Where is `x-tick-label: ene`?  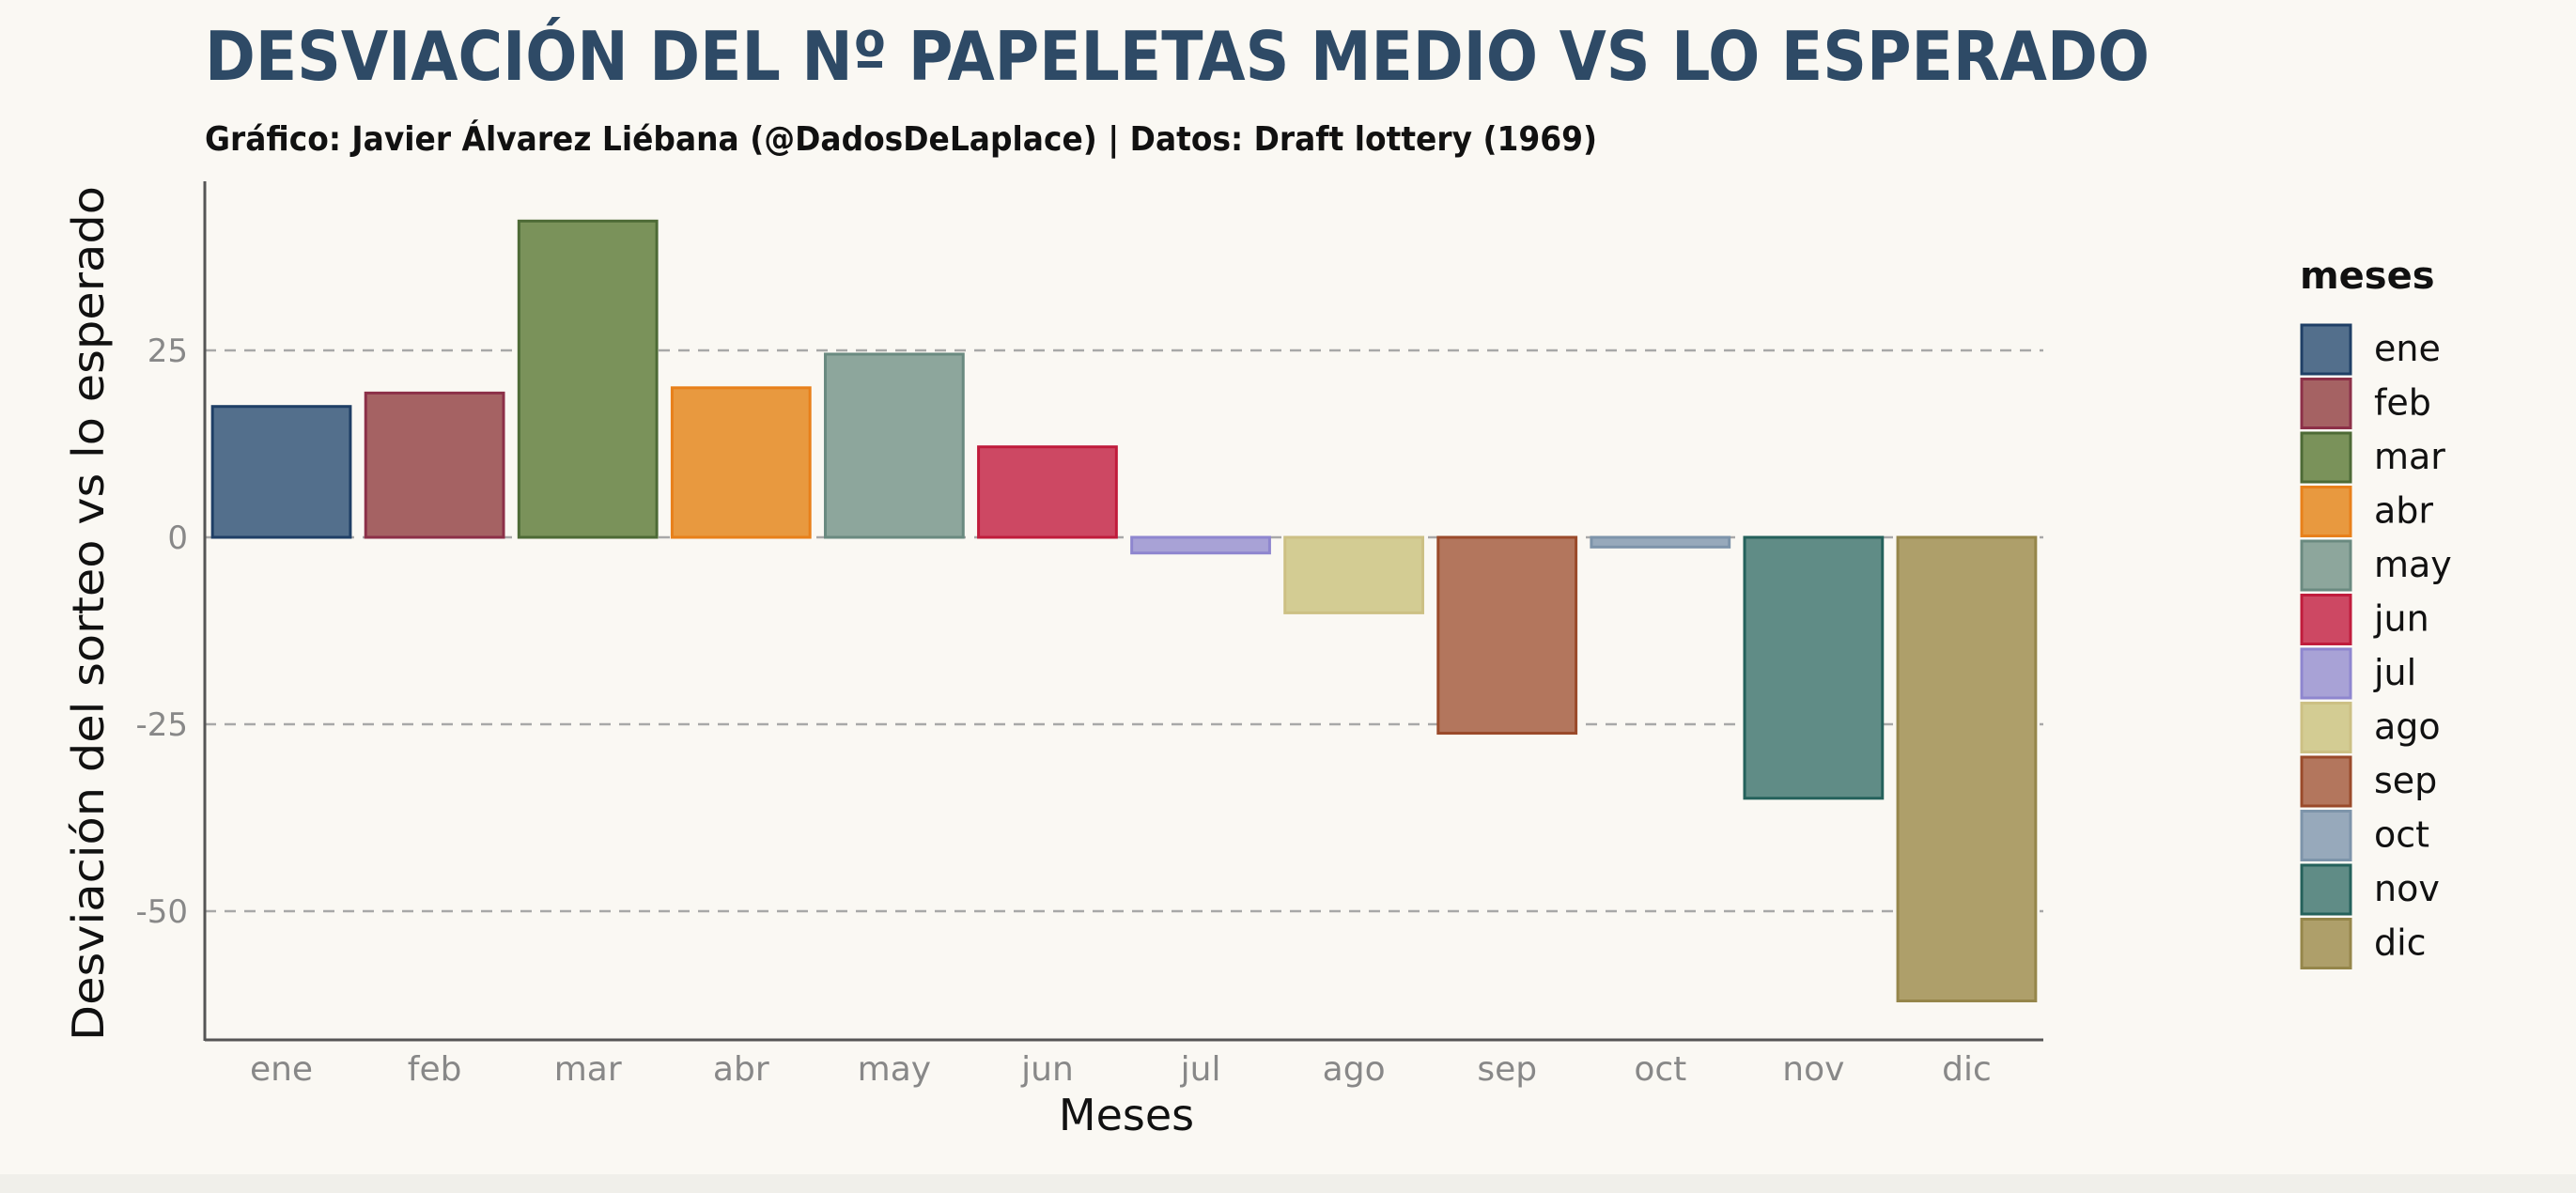
x-tick-label: ene is located at coordinates (281, 1069).